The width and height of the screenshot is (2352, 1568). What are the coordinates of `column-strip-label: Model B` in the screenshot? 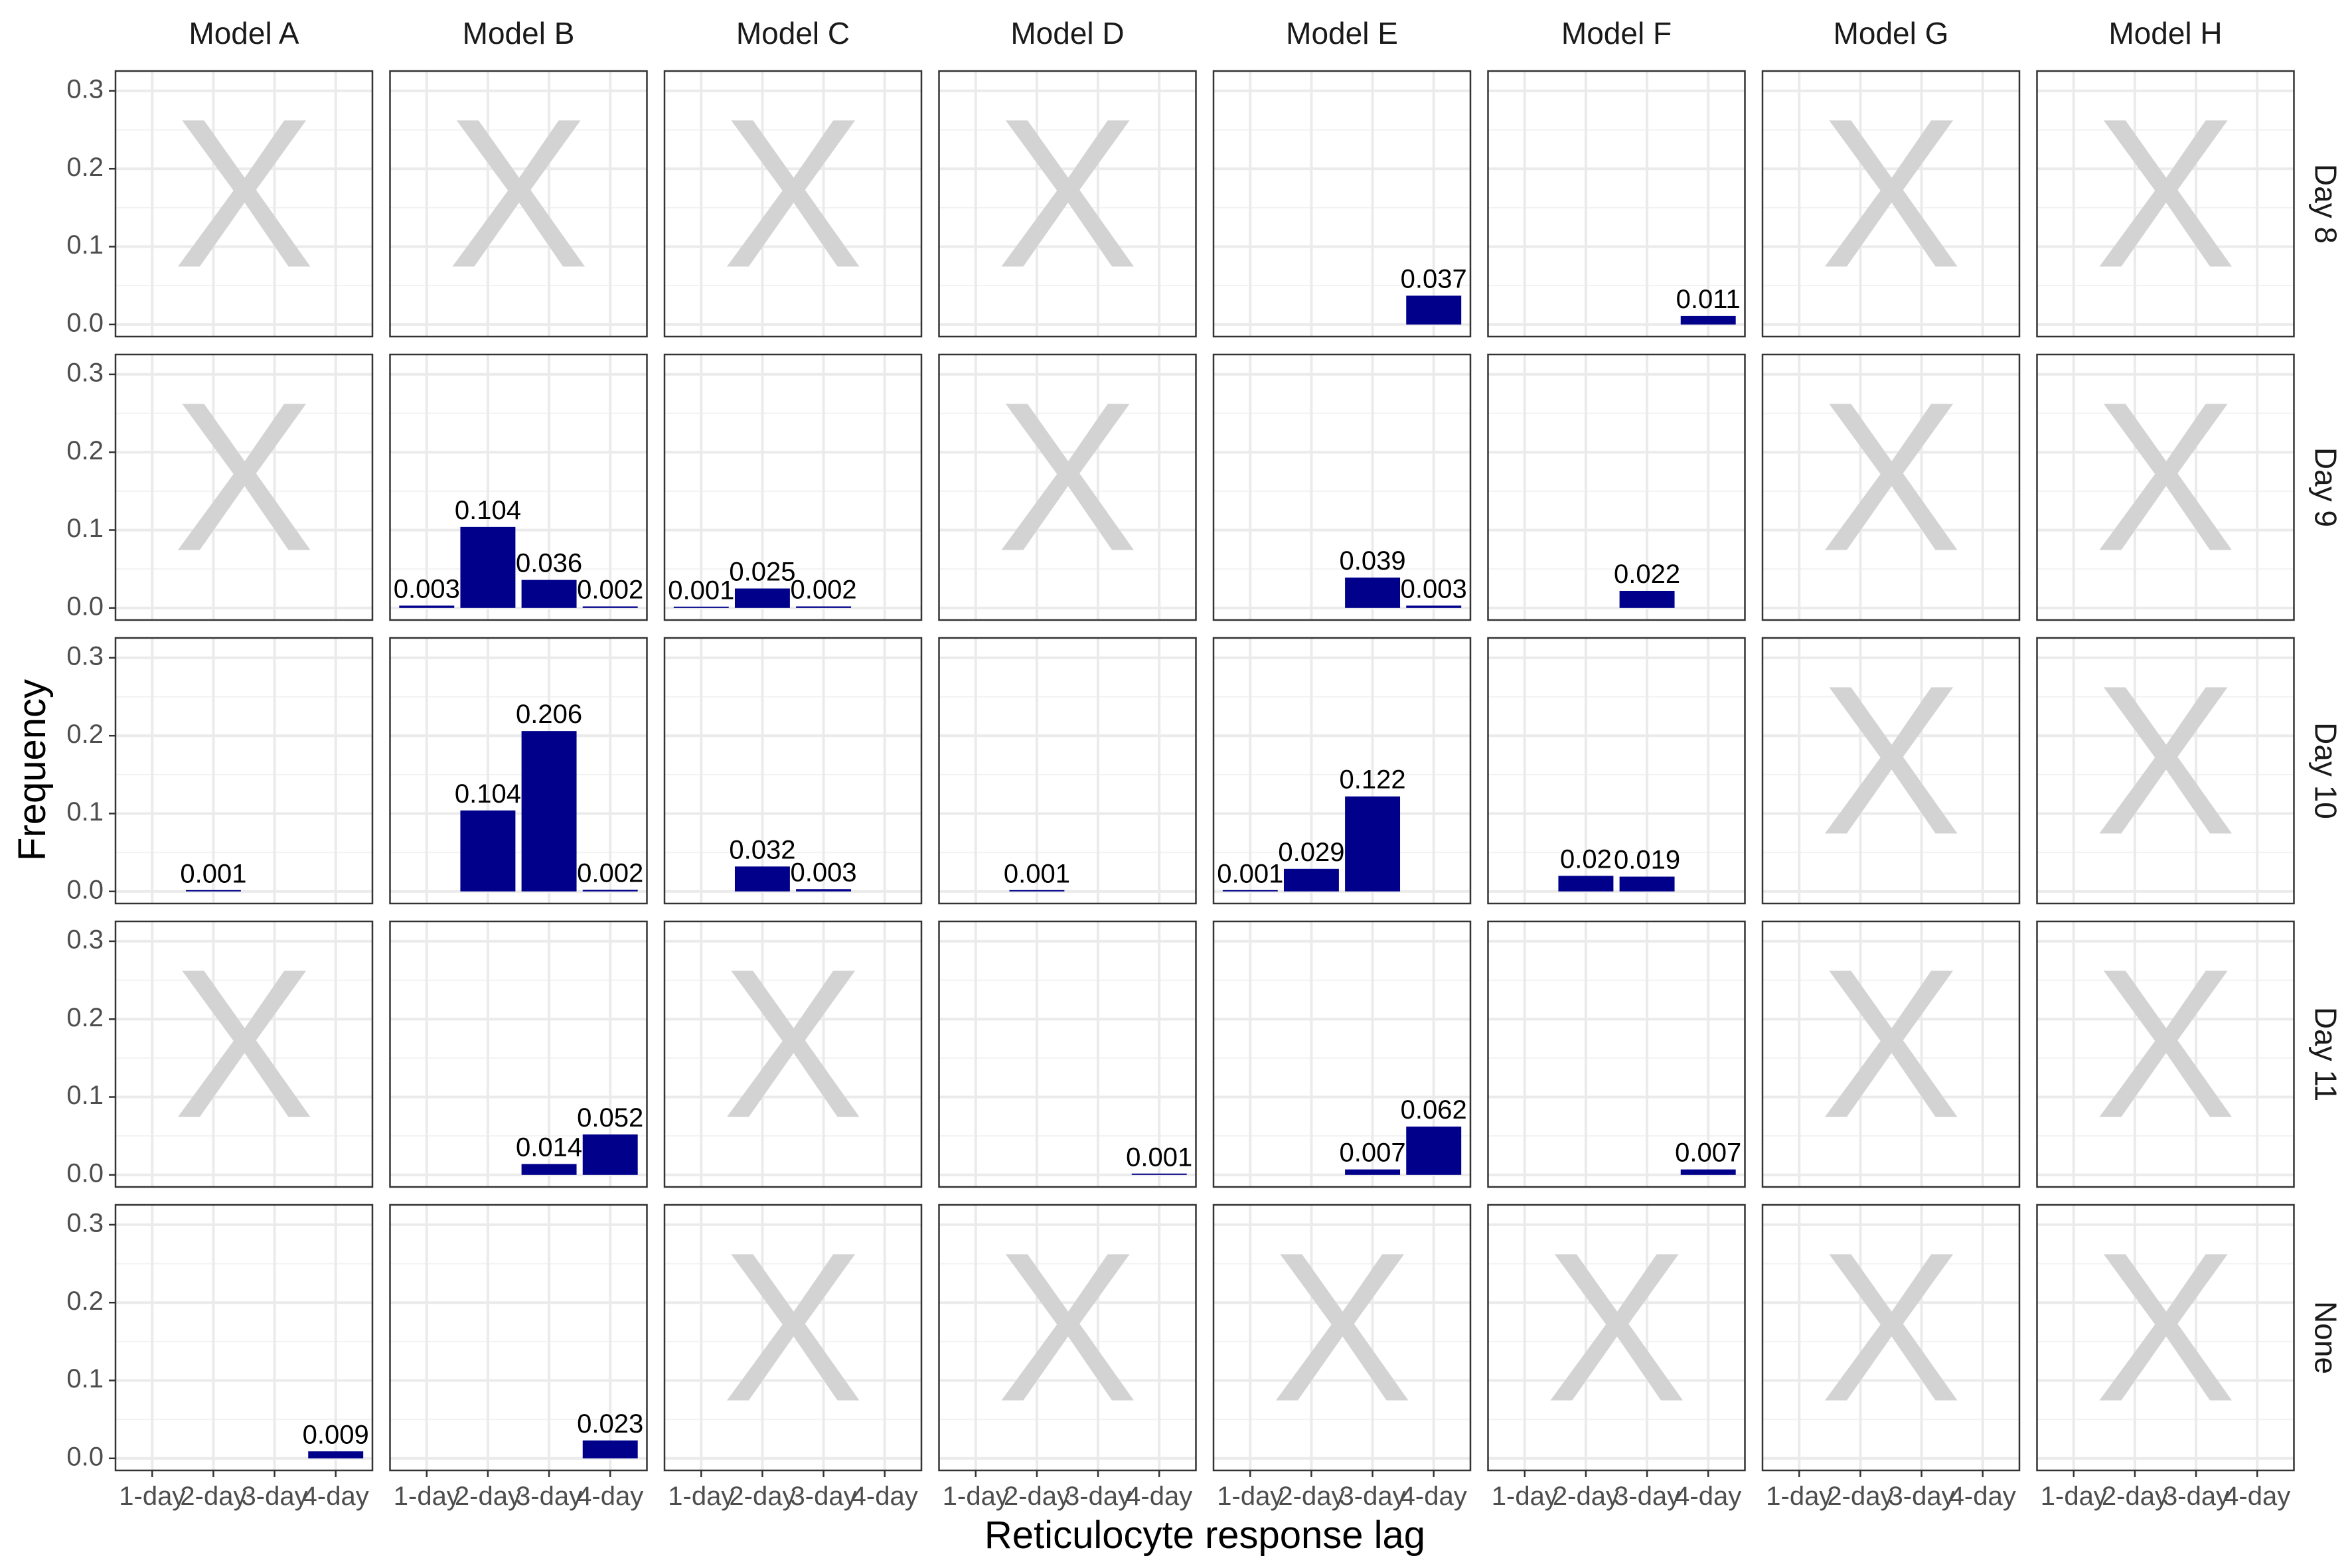 It's located at (519, 33).